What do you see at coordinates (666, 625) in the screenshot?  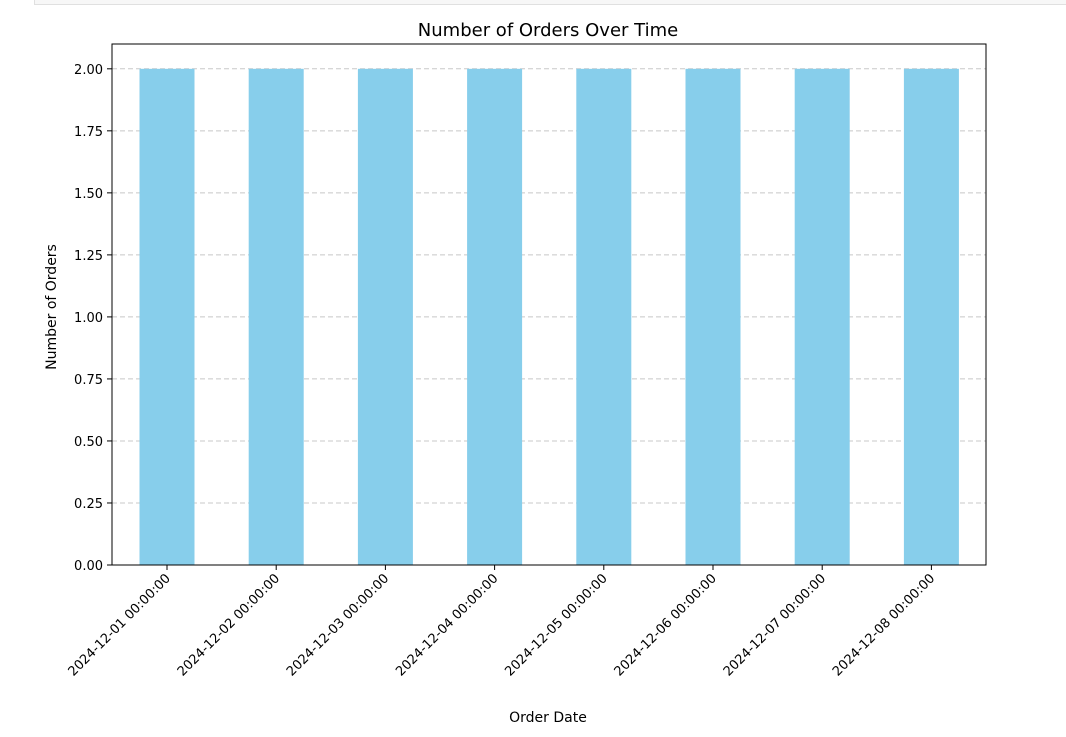 I see `x-tick-label: 2024-12-06 00:00:00` at bounding box center [666, 625].